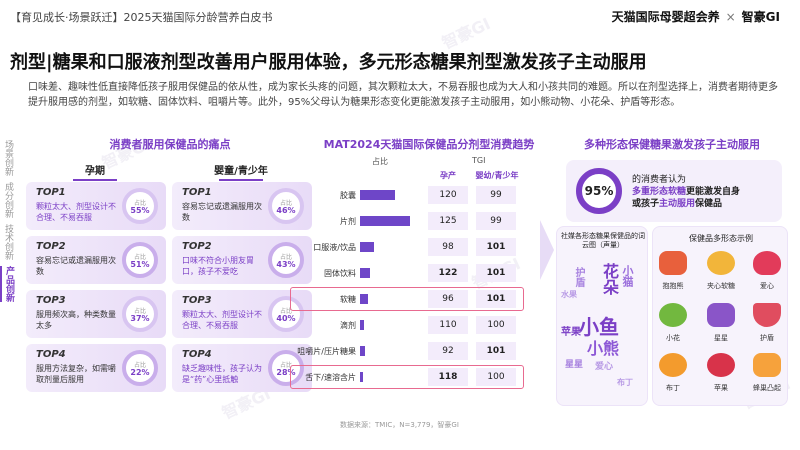 Image resolution: width=800 pixels, height=450 pixels. I want to click on page-title: 剂型|糖果和口服液剂型改善用户服用体验，多元形态糖果剂型激发孩子主动服用, so click(328, 62).